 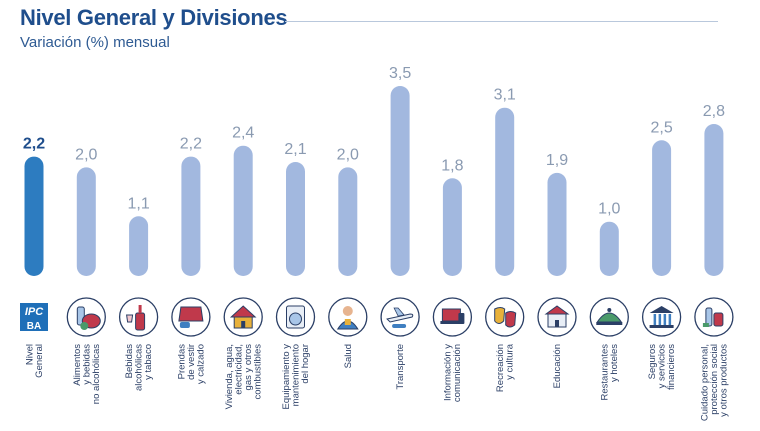 I want to click on category-label-line: de vestir, so click(x=191, y=362).